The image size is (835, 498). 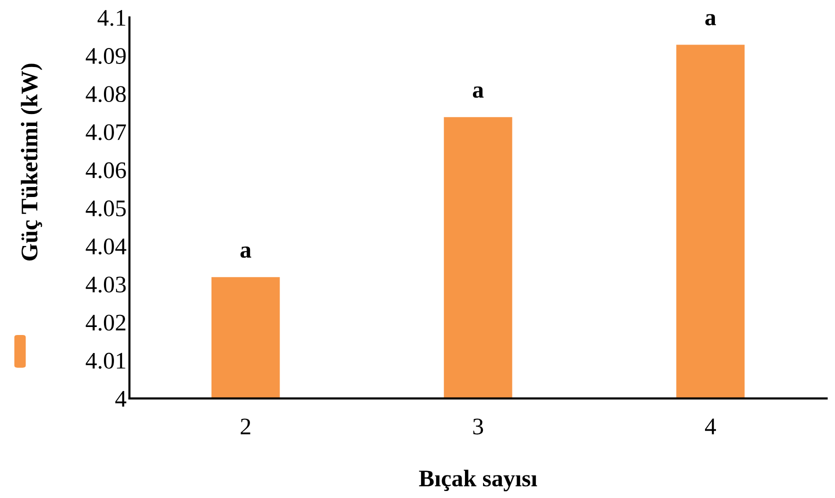 What do you see at coordinates (106, 56) in the screenshot?
I see `y-tick-label: 4.09` at bounding box center [106, 56].